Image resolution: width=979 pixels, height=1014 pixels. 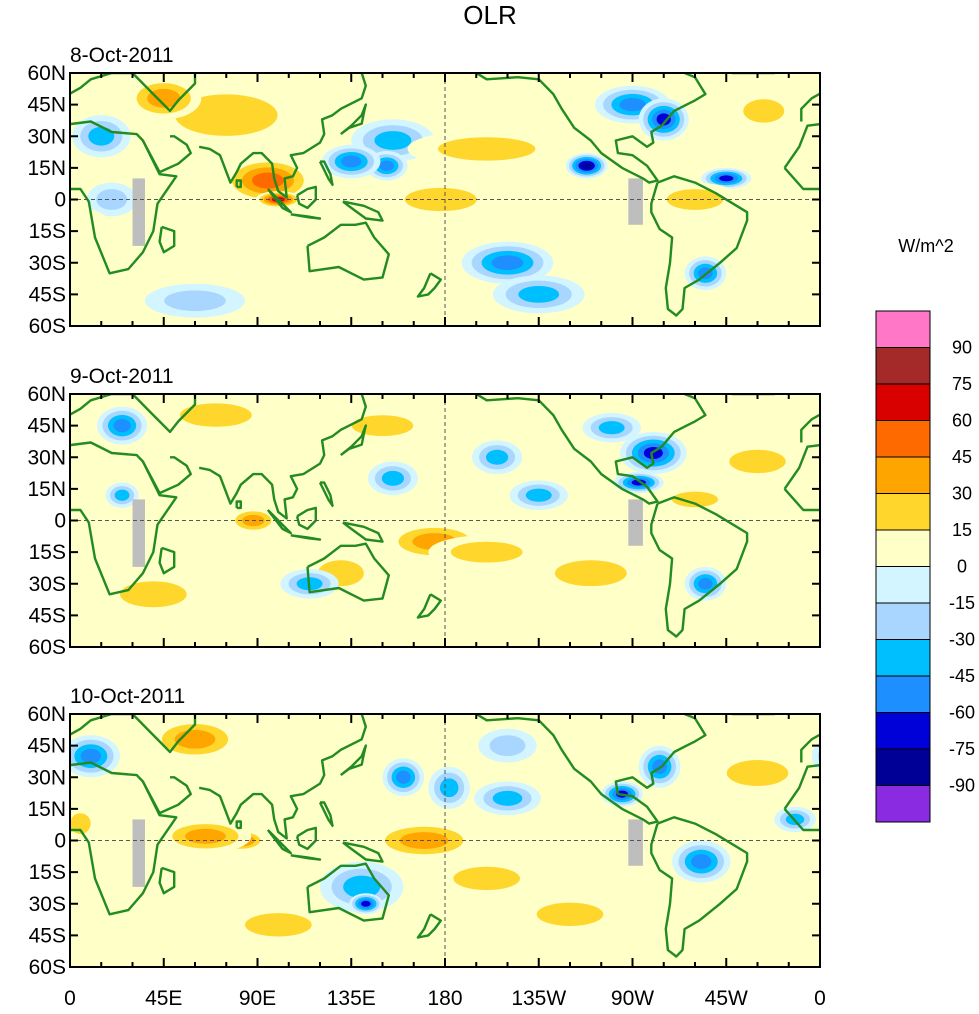 What do you see at coordinates (962, 457) in the screenshot?
I see `colorbar-label: 45` at bounding box center [962, 457].